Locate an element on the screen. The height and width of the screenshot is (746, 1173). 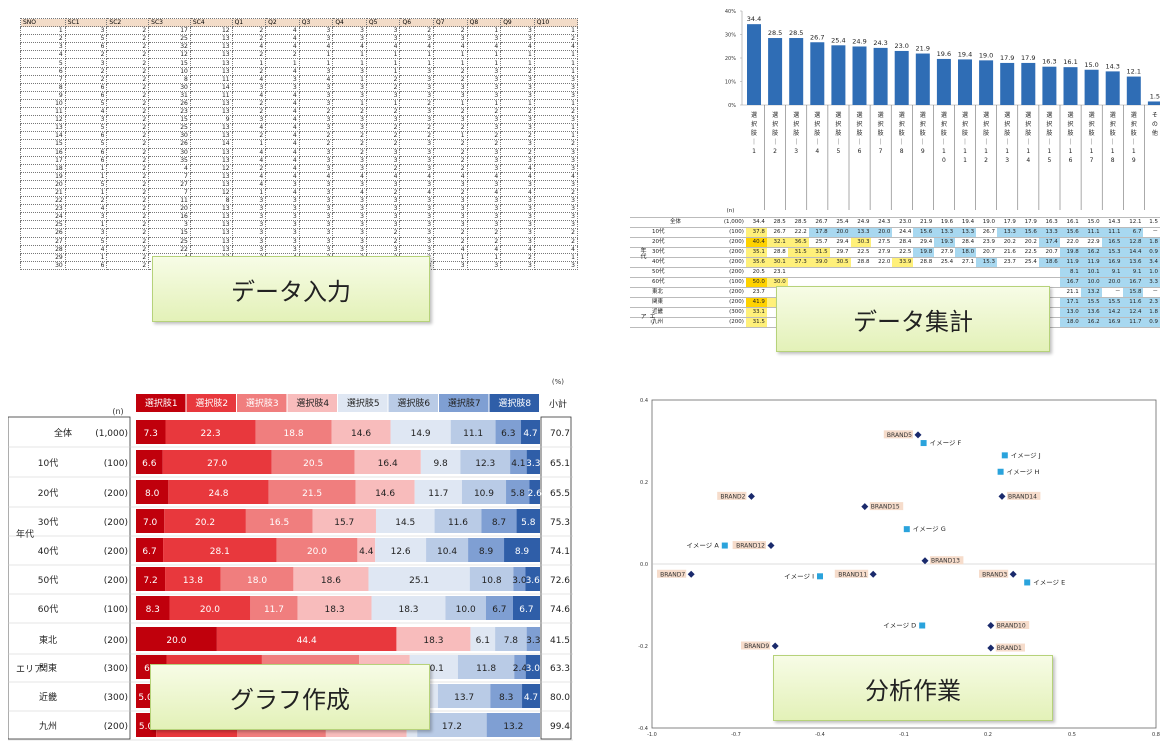
sheet-cell: 14 is located at coordinates (211, 144).